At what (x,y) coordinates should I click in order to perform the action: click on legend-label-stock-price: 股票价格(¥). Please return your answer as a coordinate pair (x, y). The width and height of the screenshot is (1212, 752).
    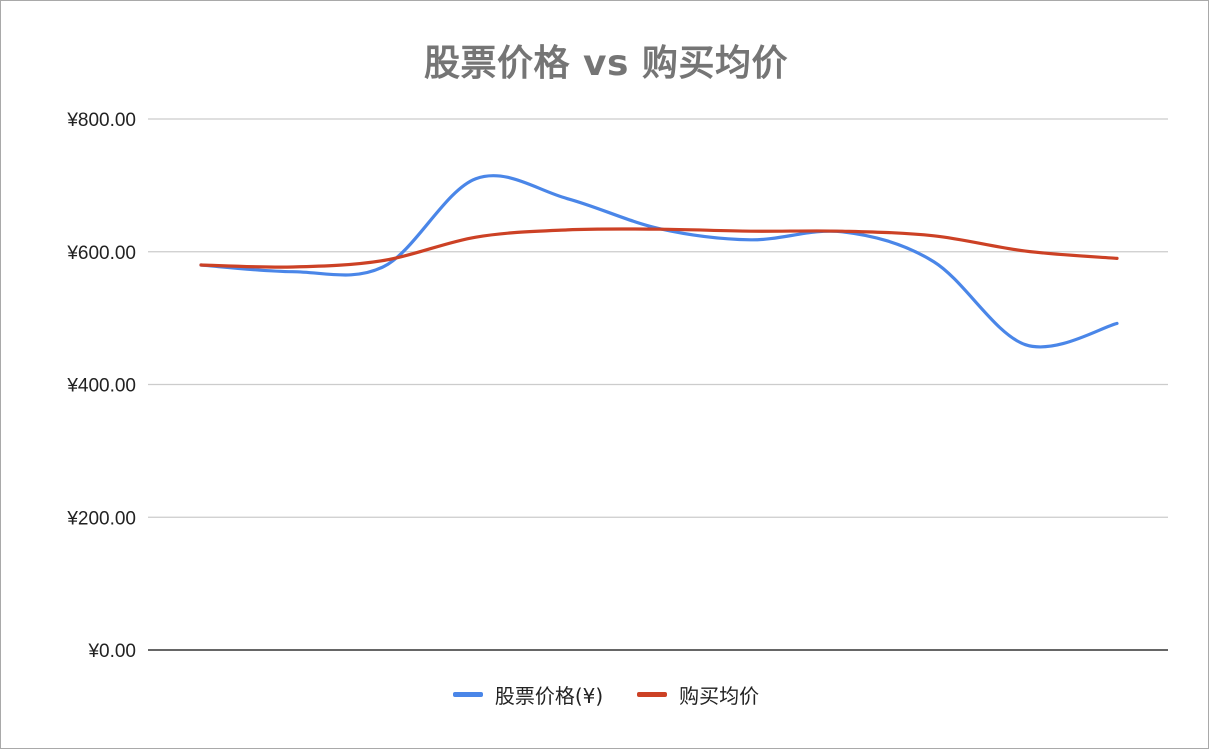
    Looking at the image, I should click on (549, 696).